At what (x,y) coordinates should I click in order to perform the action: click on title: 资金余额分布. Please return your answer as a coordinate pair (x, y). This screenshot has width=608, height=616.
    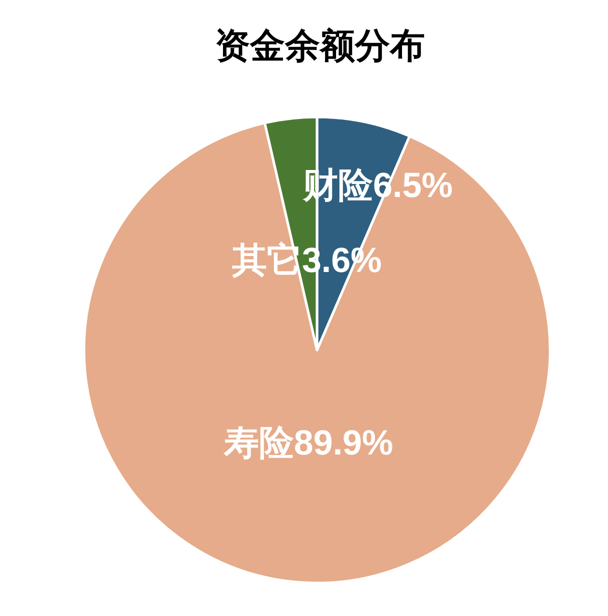
    Looking at the image, I should click on (320, 46).